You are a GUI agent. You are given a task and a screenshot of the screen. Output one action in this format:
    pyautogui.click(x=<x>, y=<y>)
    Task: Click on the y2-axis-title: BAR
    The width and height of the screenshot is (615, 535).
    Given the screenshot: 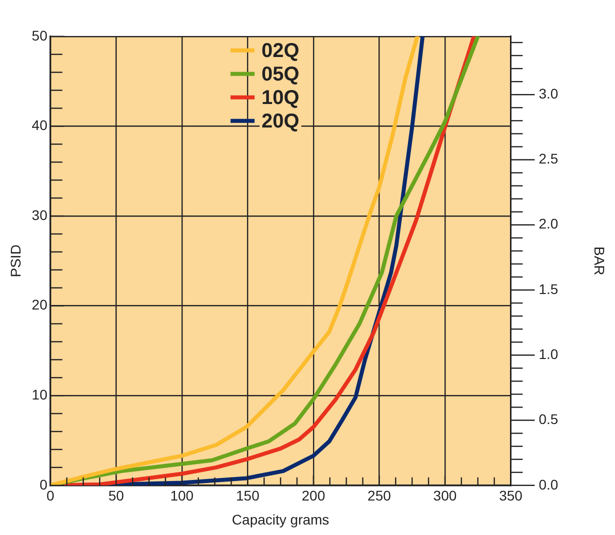 What is the action you would take?
    pyautogui.click(x=600, y=261)
    